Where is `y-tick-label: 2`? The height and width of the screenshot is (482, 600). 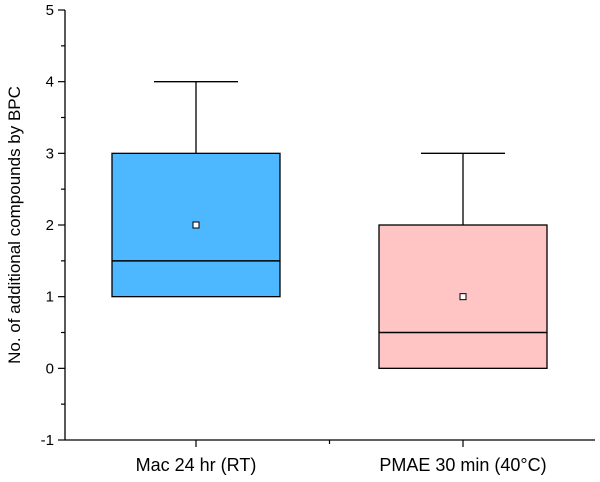 y-tick-label: 2 is located at coordinates (50, 225).